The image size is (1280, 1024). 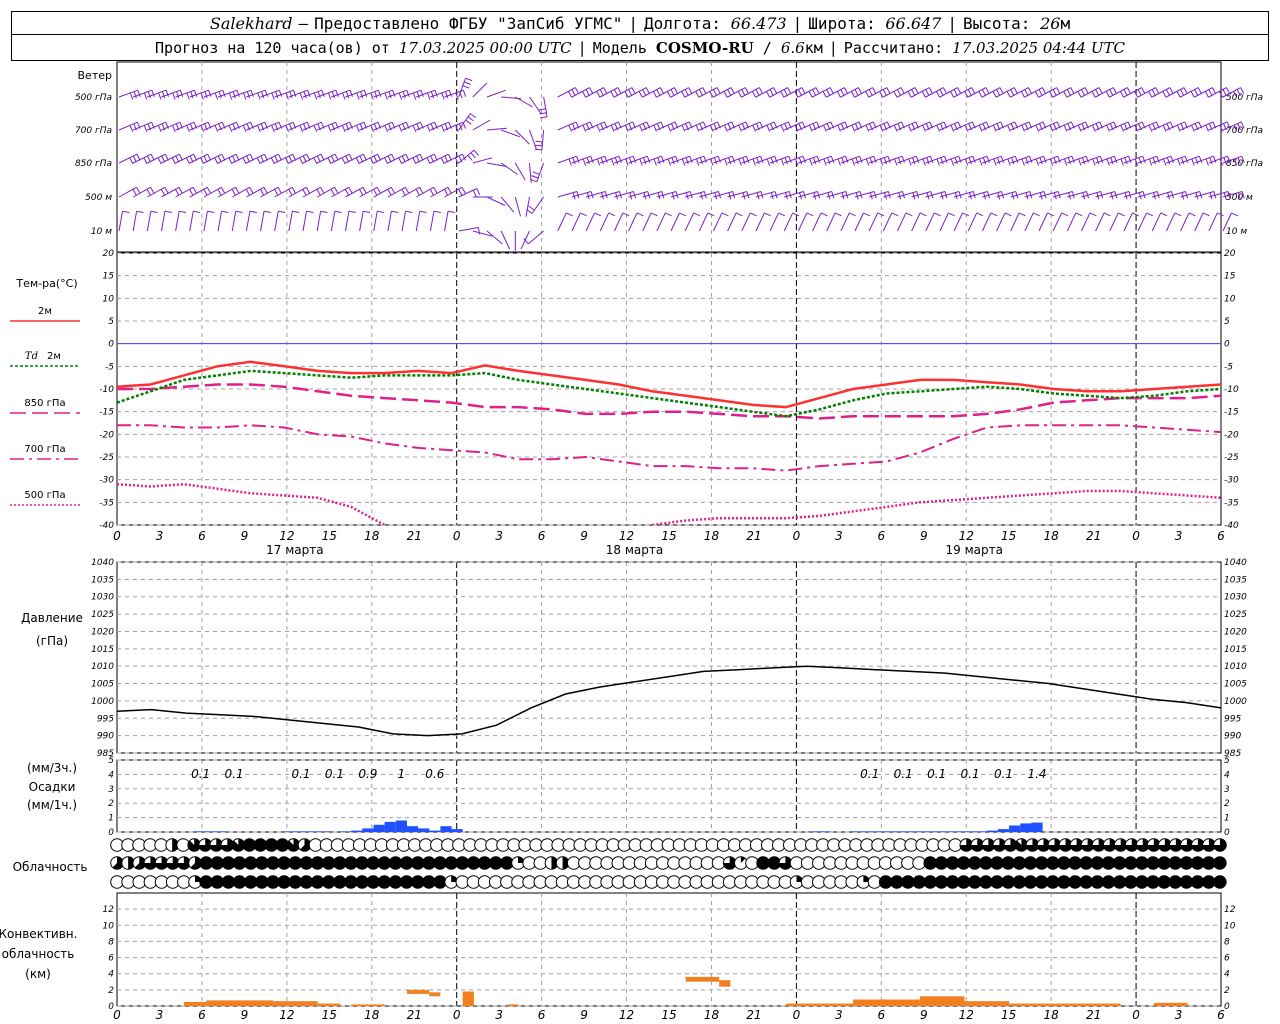 I want to click on lon-value: 66.473, so click(x=758, y=23).